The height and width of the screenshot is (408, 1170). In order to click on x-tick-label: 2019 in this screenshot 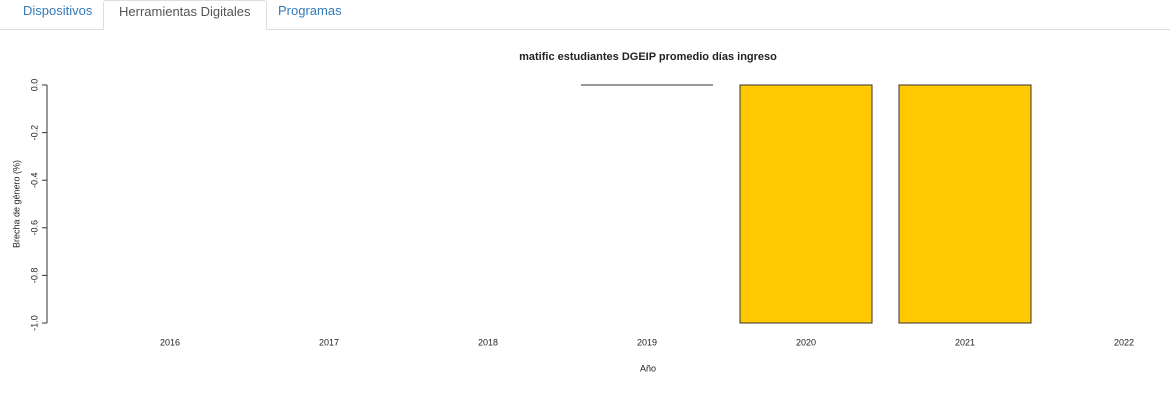, I will do `click(647, 342)`.